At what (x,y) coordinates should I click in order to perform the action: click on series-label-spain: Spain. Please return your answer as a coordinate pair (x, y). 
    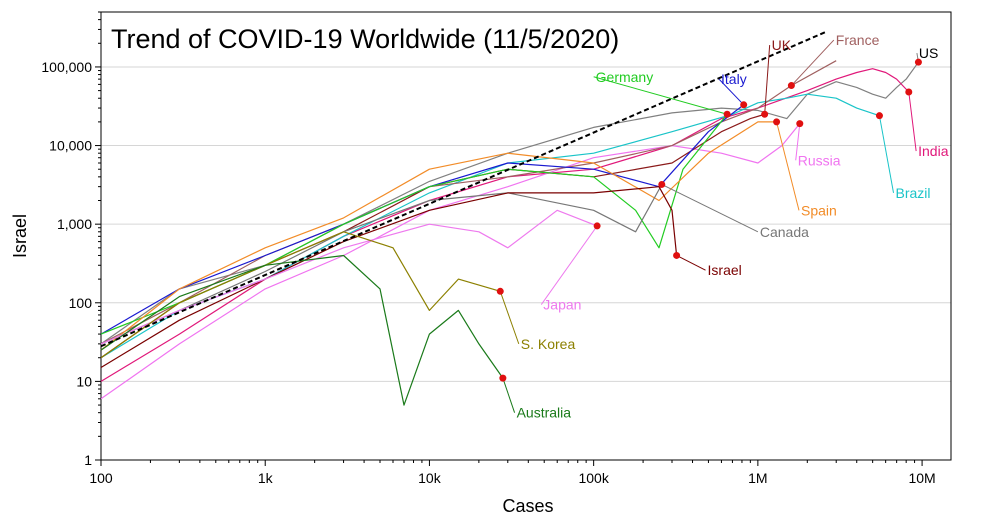
    Looking at the image, I should click on (819, 210).